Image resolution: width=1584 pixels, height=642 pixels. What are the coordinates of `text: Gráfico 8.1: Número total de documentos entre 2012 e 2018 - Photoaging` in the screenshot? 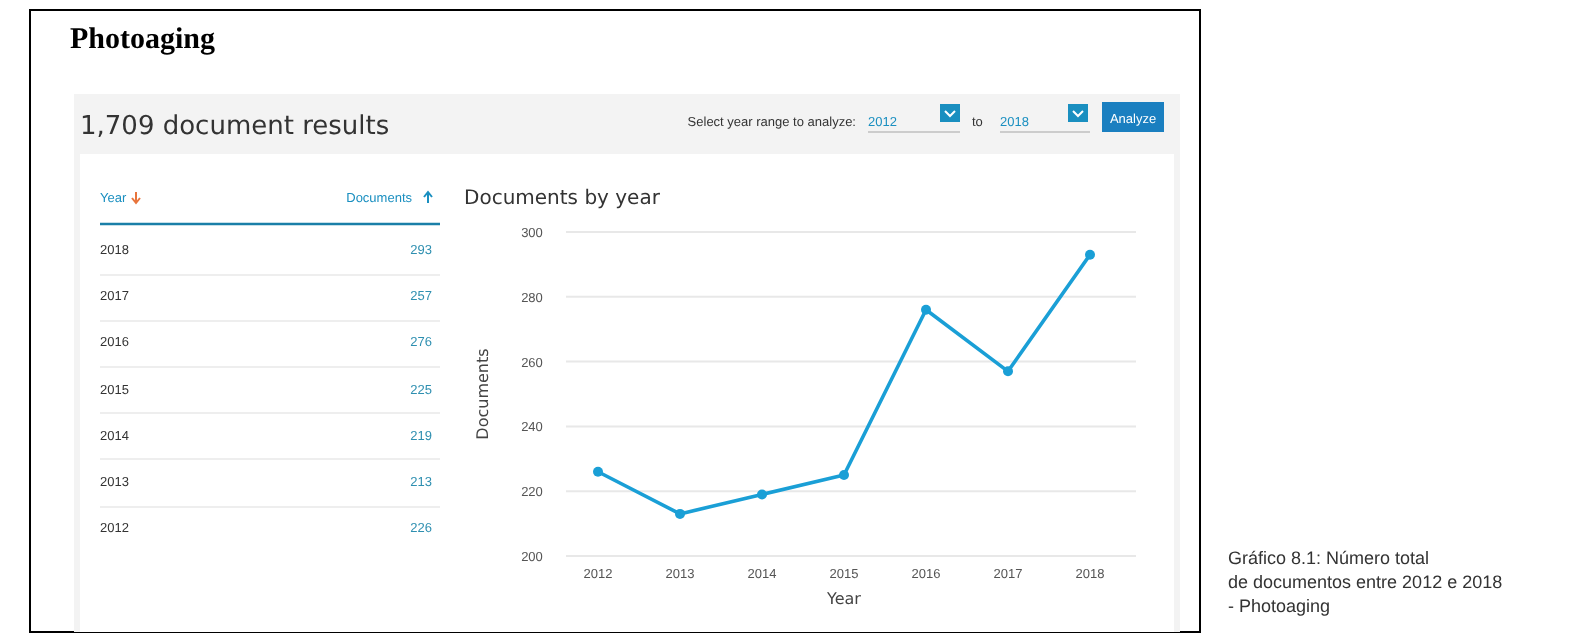 It's located at (1365, 582).